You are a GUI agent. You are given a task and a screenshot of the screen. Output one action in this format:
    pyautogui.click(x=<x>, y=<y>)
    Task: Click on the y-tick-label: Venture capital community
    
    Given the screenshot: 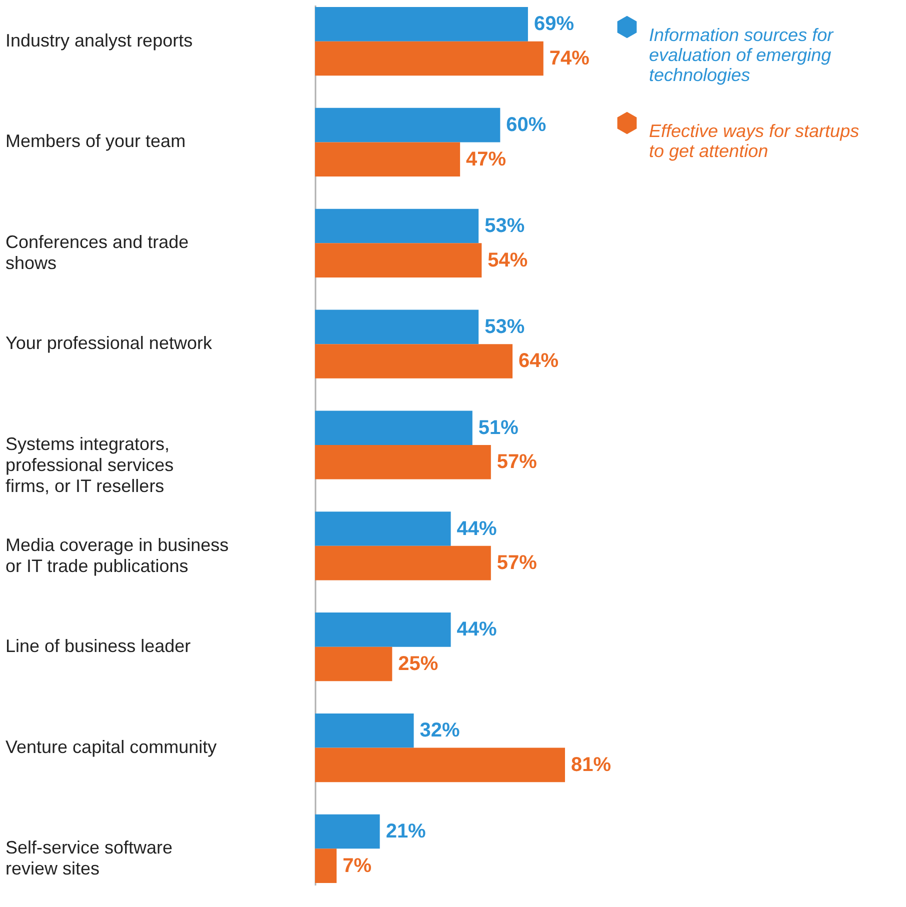 What is the action you would take?
    pyautogui.click(x=111, y=746)
    